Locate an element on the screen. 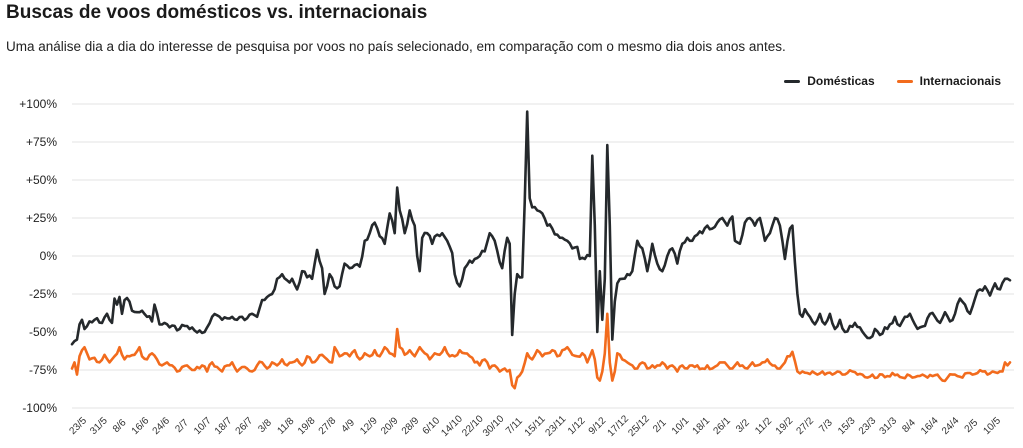 The image size is (1023, 448). x-tick-label: 10/5 is located at coordinates (992, 426).